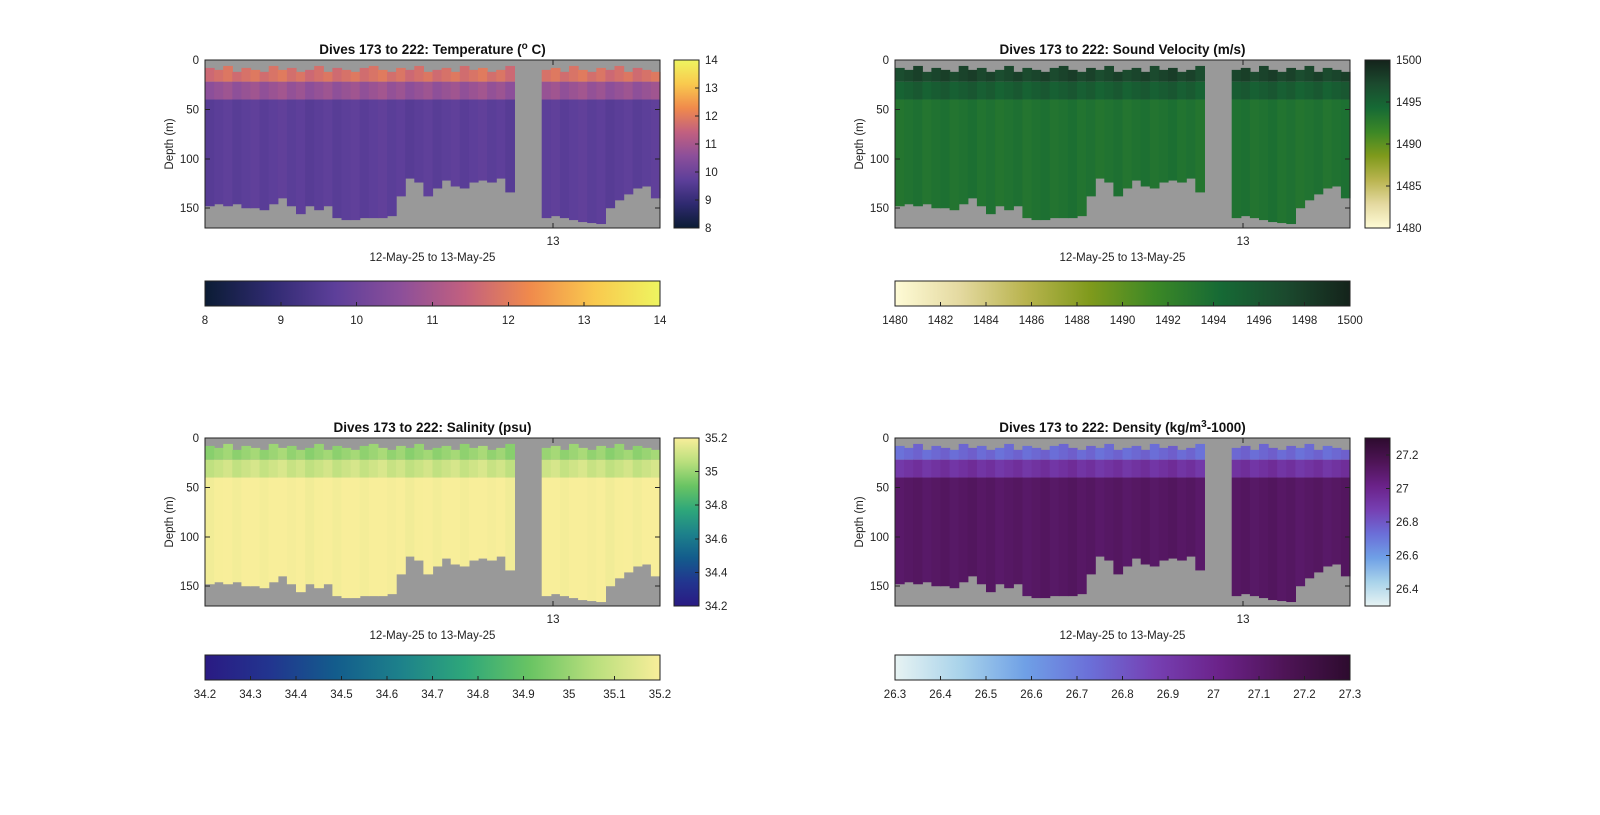 The image size is (1600, 815). What do you see at coordinates (553, 242) in the screenshot?
I see `x-tick-label: 13` at bounding box center [553, 242].